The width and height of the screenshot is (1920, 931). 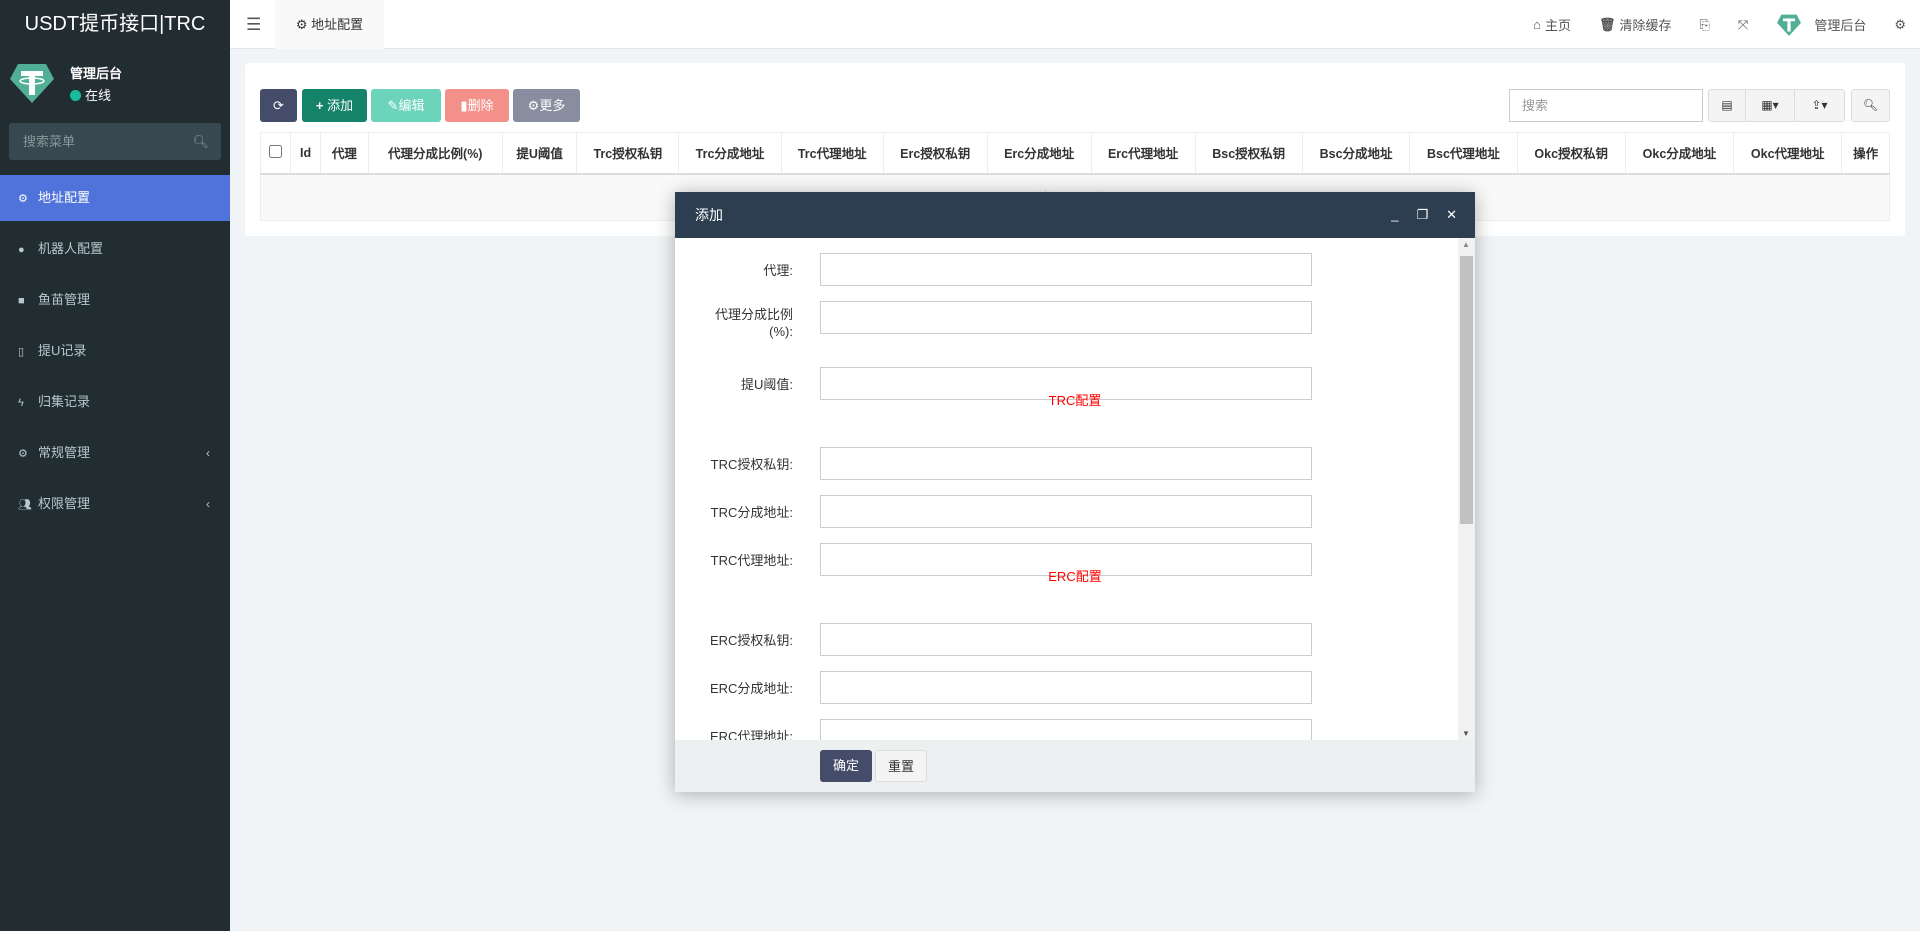 What do you see at coordinates (1075, 576) in the screenshot?
I see `section-title: ERC配置` at bounding box center [1075, 576].